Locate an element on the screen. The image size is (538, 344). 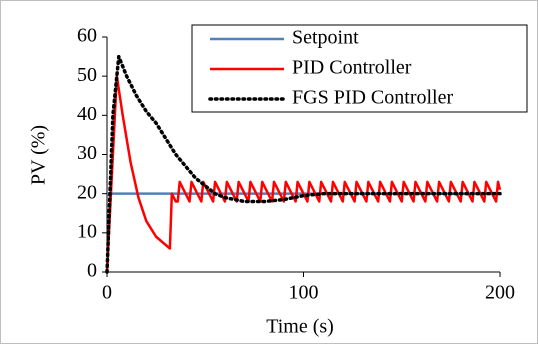
y-tick-label: 30 is located at coordinates (87, 153).